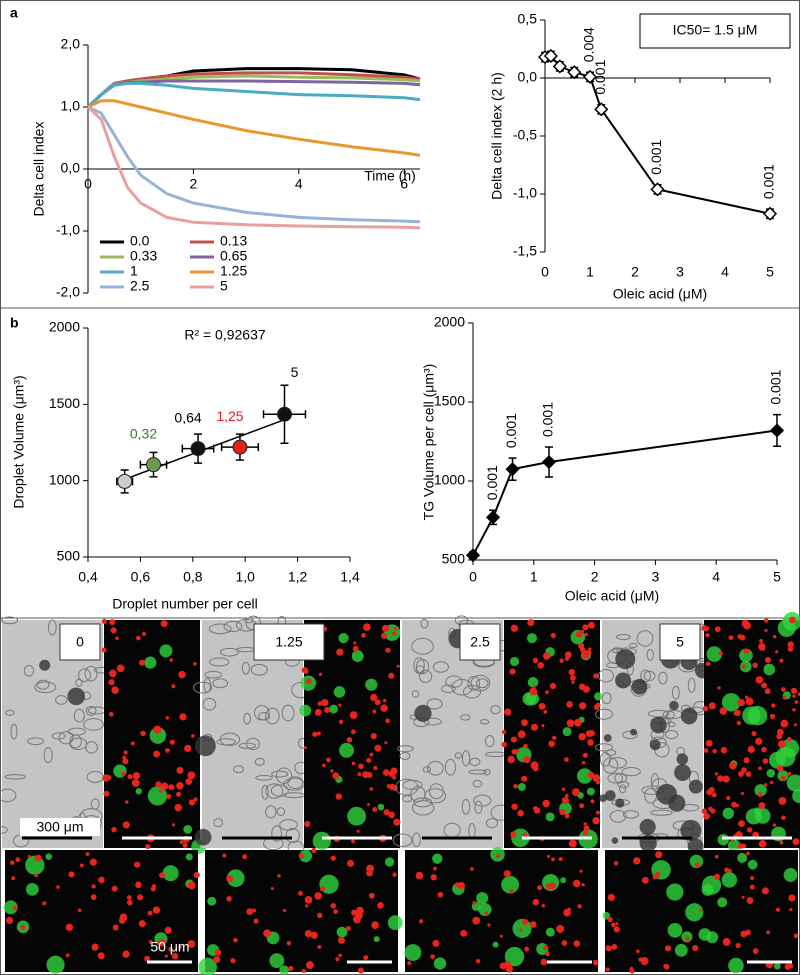 Image resolution: width=800 pixels, height=975 pixels. Describe the element at coordinates (289, 642) in the screenshot. I see `concentration-box` at that location.